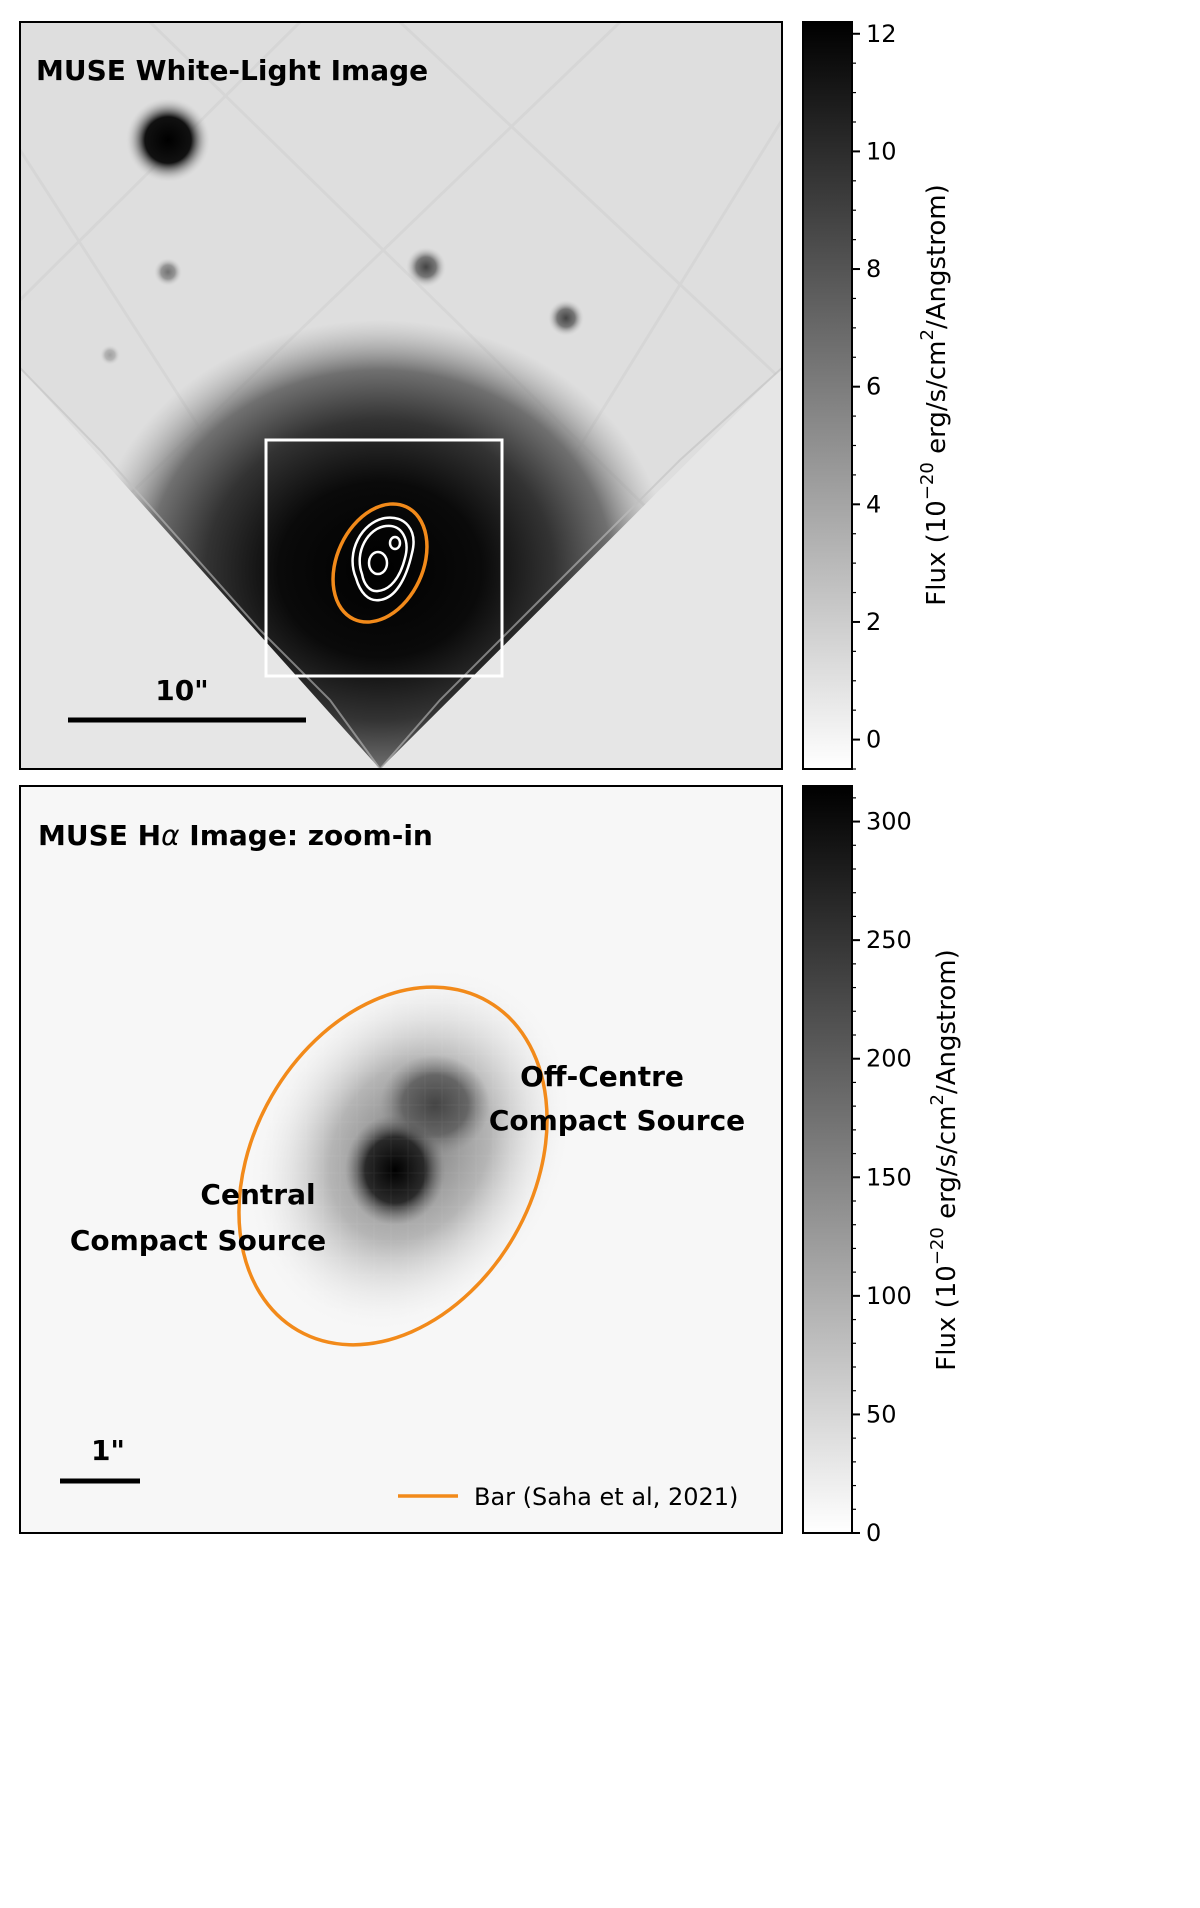 The height and width of the screenshot is (1908, 1200). I want to click on colorbar-tick-label: 250, so click(889, 940).